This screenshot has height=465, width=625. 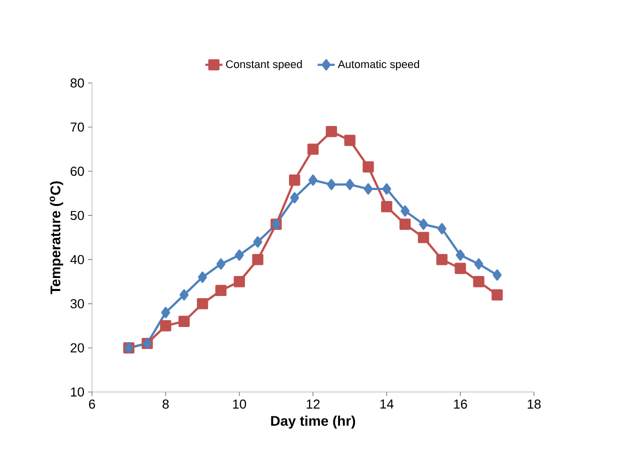 What do you see at coordinates (165, 404) in the screenshot?
I see `x-tick-label: 8` at bounding box center [165, 404].